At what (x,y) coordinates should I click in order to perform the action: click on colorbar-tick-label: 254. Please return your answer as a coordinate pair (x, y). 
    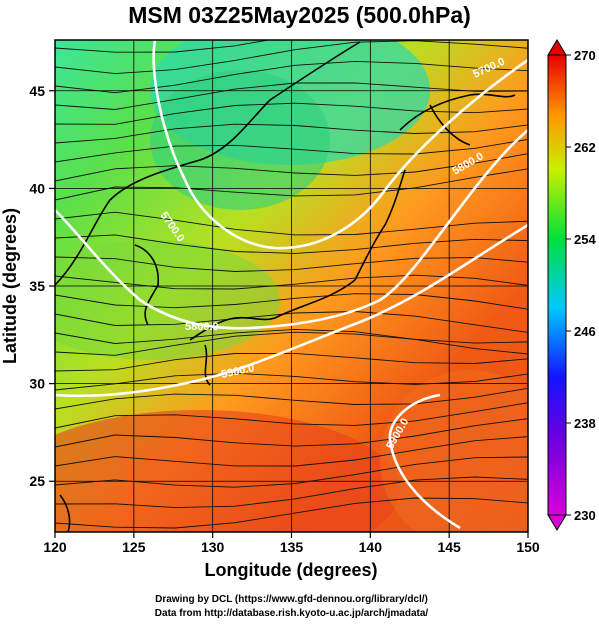
    Looking at the image, I should click on (585, 239).